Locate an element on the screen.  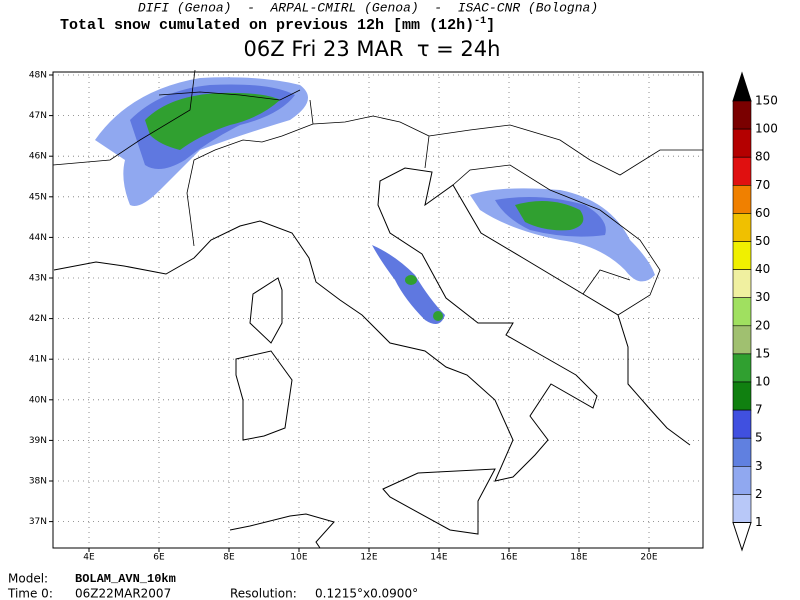
colorbar-label: 20 is located at coordinates (762, 325).